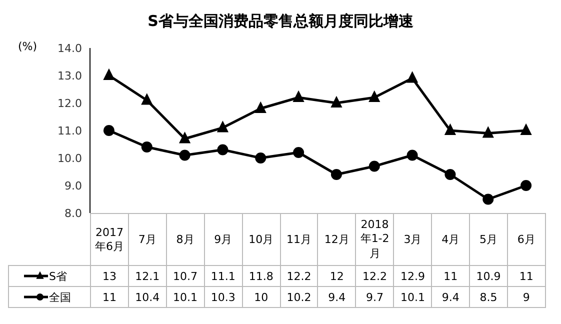 The image size is (561, 324). I want to click on x-tick-label: 10月, so click(261, 240).